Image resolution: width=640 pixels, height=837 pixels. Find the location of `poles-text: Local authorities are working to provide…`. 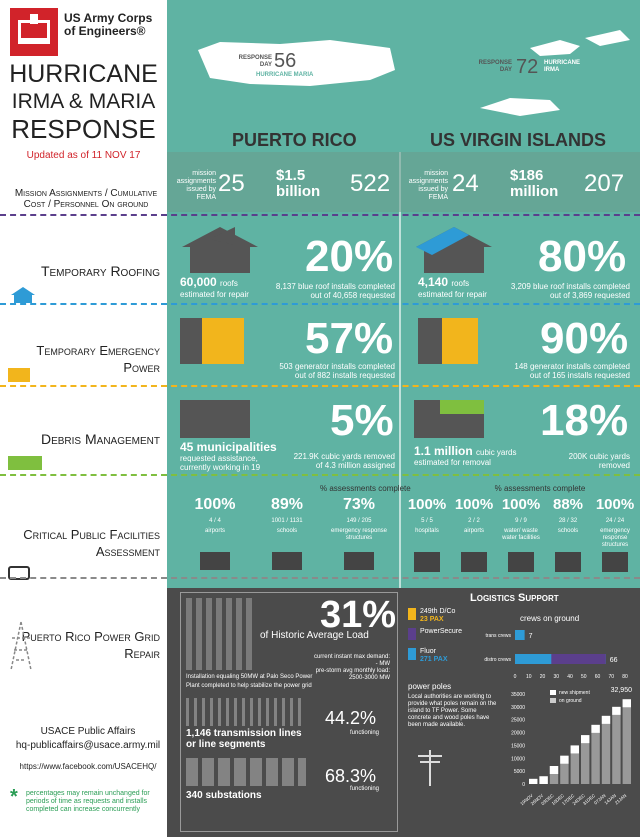

poles-text: Local authorities are working to provide… is located at coordinates (452, 711).